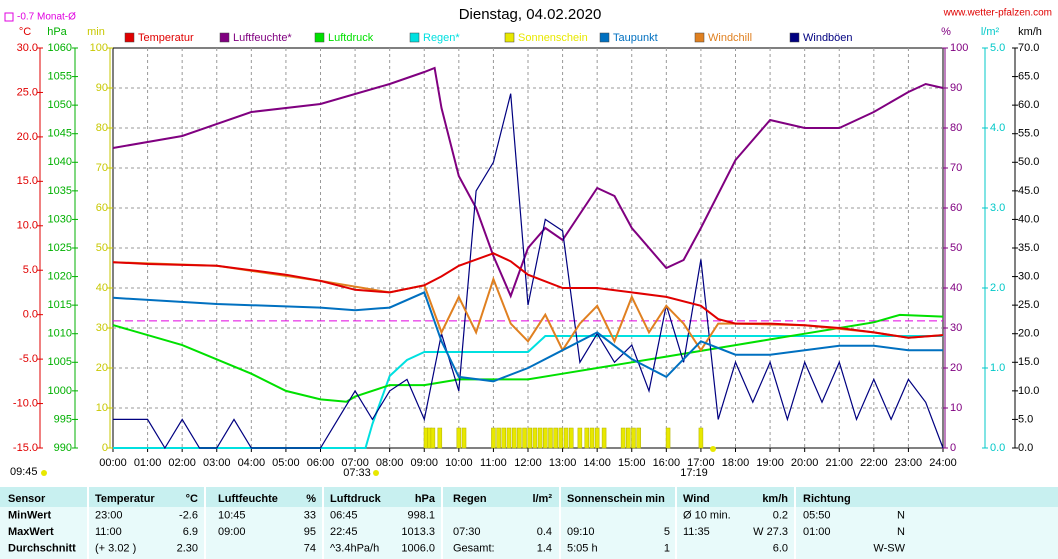  What do you see at coordinates (60, 191) in the screenshot?
I see `y-tick-label: 1035` at bounding box center [60, 191].